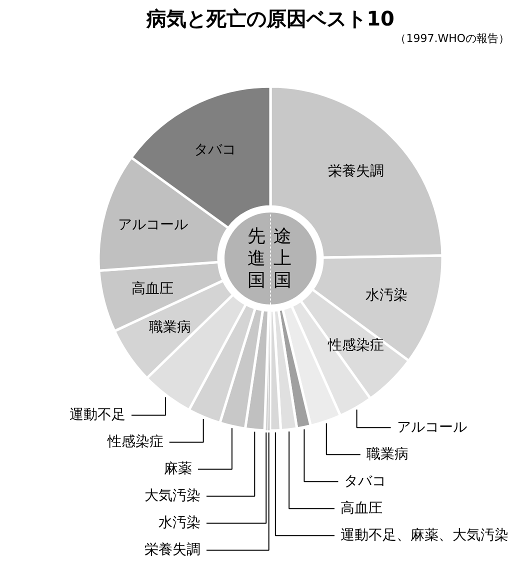 This screenshot has height=568, width=517. What do you see at coordinates (424, 536) in the screenshot?
I see `slice-label: 運動不足、麻薬、大気汚染` at bounding box center [424, 536].